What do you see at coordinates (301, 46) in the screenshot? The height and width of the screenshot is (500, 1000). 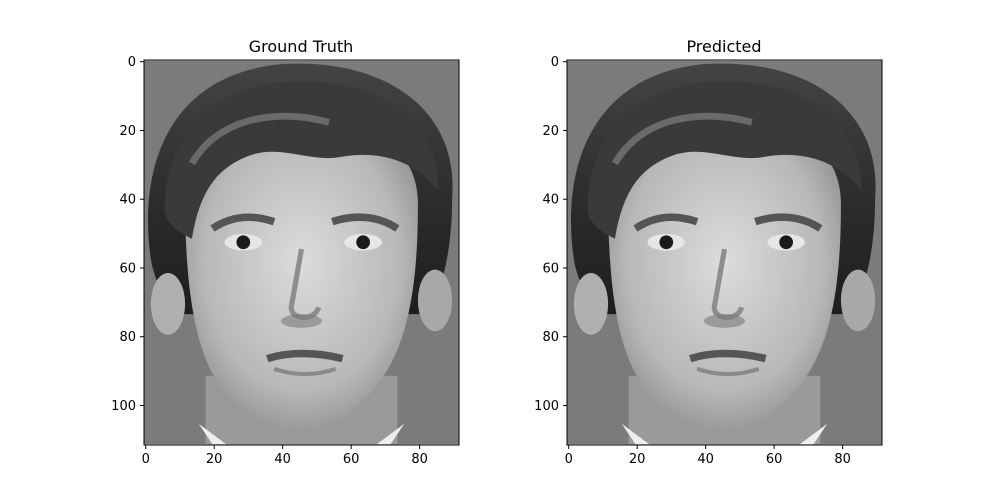 I see `chart-title: Ground Truth` at bounding box center [301, 46].